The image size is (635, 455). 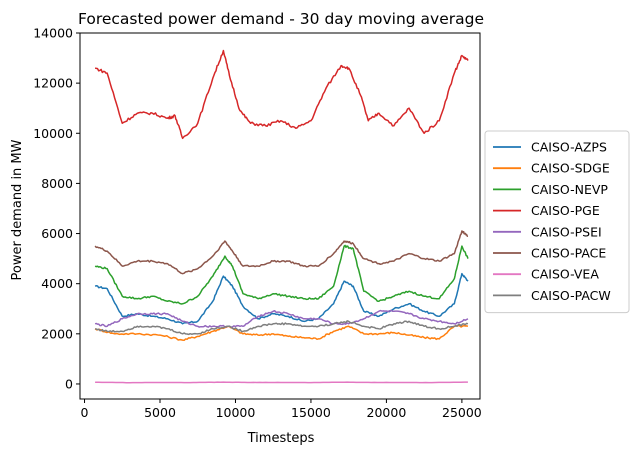 I want to click on y-tick-label: 6000, so click(x=57, y=233).